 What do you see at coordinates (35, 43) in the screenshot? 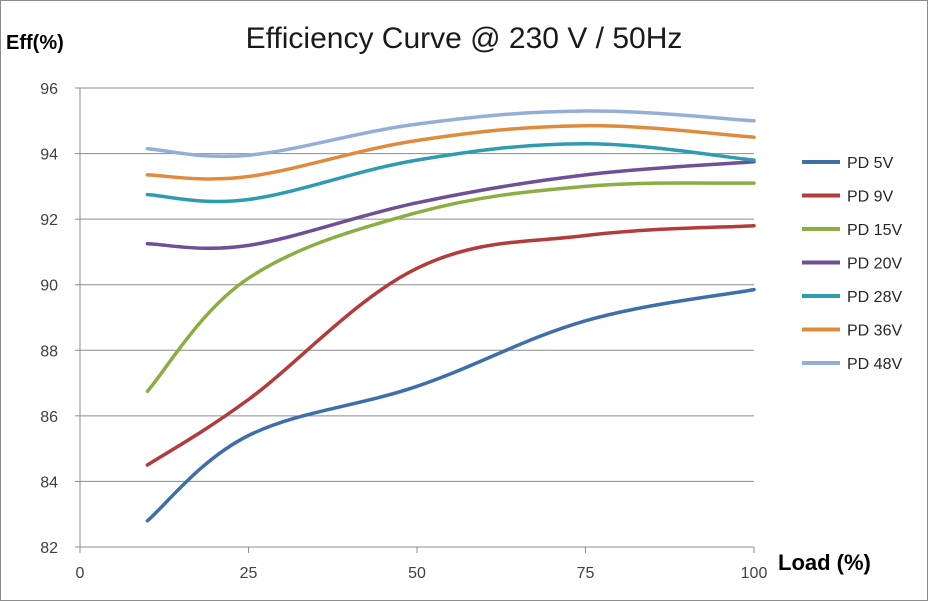
I see `y-axis-label: Eff(%)` at bounding box center [35, 43].